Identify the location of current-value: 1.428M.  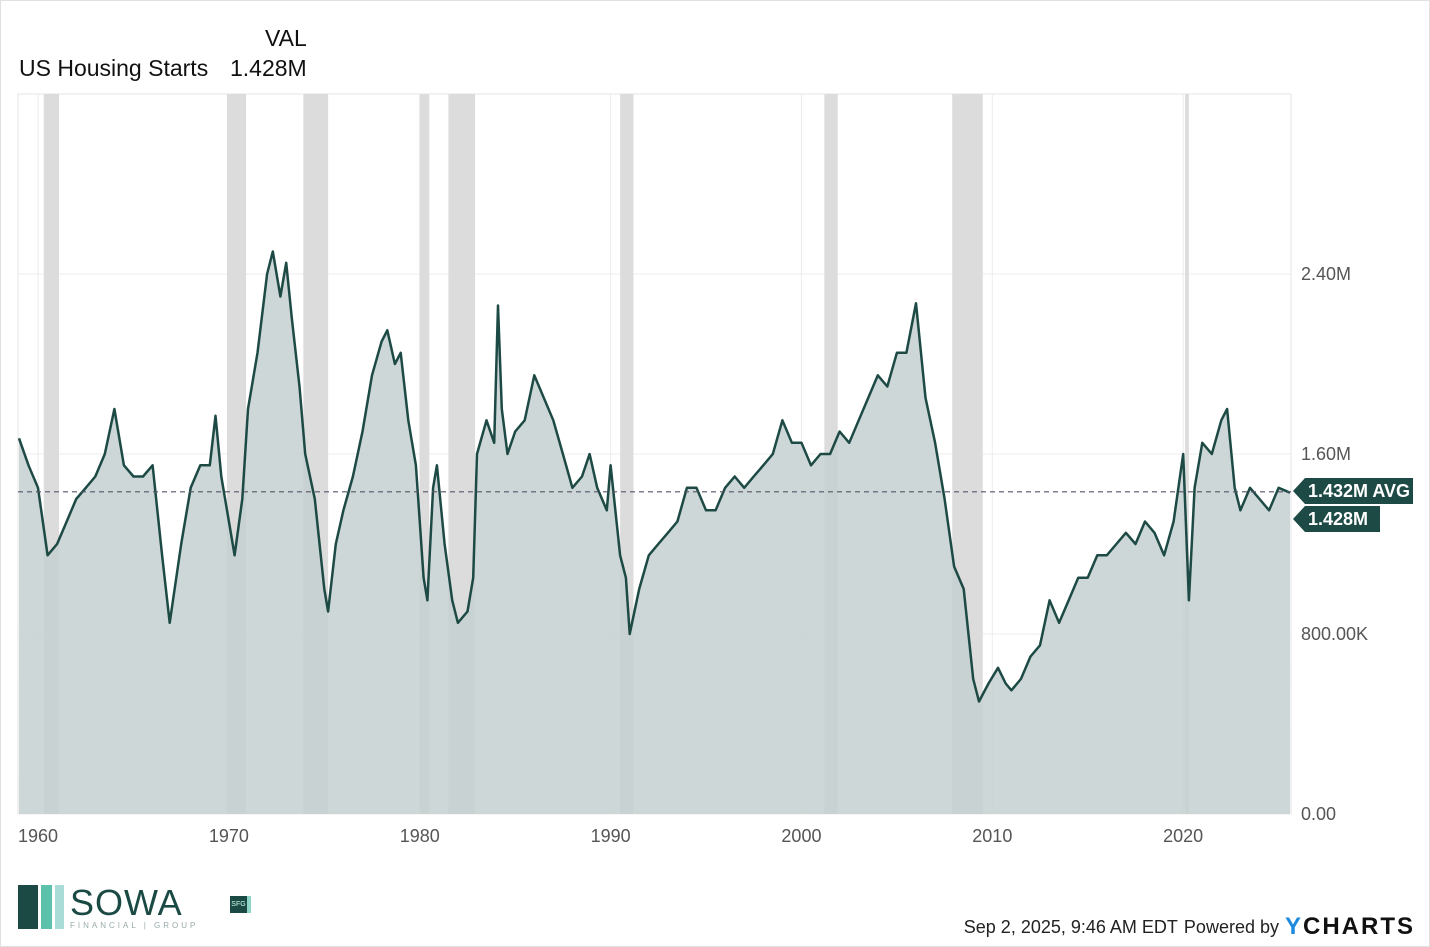
(268, 68).